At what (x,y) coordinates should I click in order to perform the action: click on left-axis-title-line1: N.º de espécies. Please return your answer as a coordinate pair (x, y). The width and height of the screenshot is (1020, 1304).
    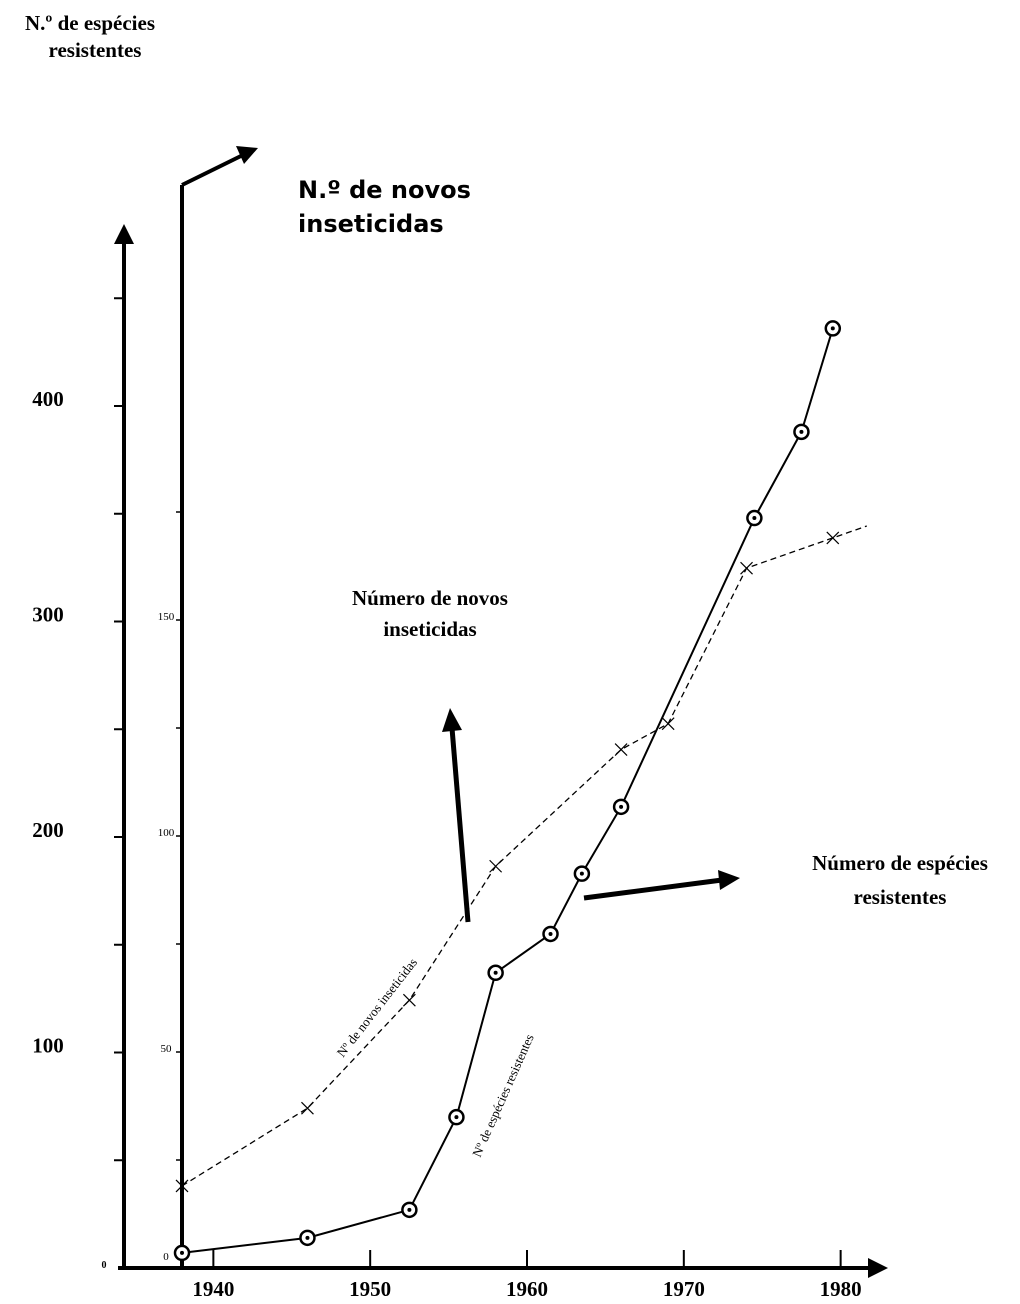
    Looking at the image, I should click on (90, 23).